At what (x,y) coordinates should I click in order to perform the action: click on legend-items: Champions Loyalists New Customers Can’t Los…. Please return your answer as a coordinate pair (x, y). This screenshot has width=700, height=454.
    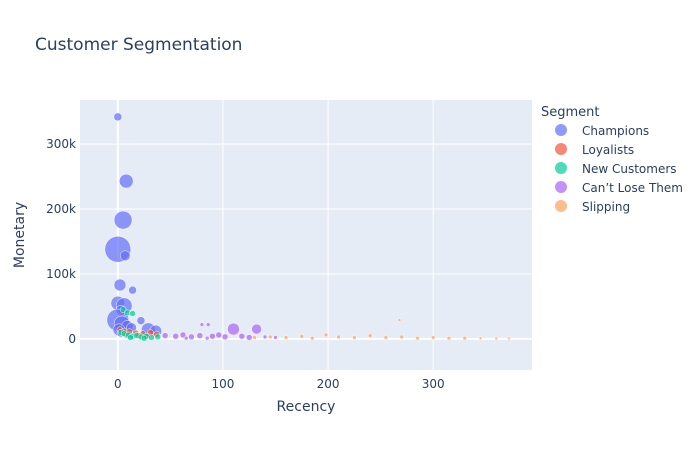
    Looking at the image, I should click on (619, 169).